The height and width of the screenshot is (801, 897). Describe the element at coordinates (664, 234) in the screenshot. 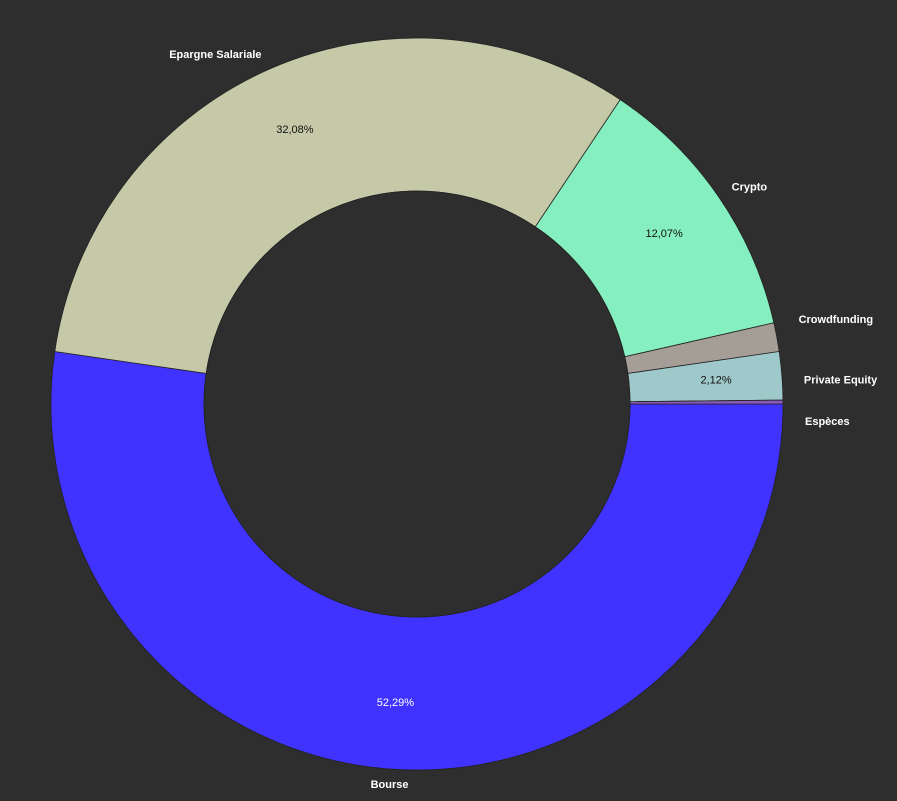

I see `percent-label: 12,07%` at that location.